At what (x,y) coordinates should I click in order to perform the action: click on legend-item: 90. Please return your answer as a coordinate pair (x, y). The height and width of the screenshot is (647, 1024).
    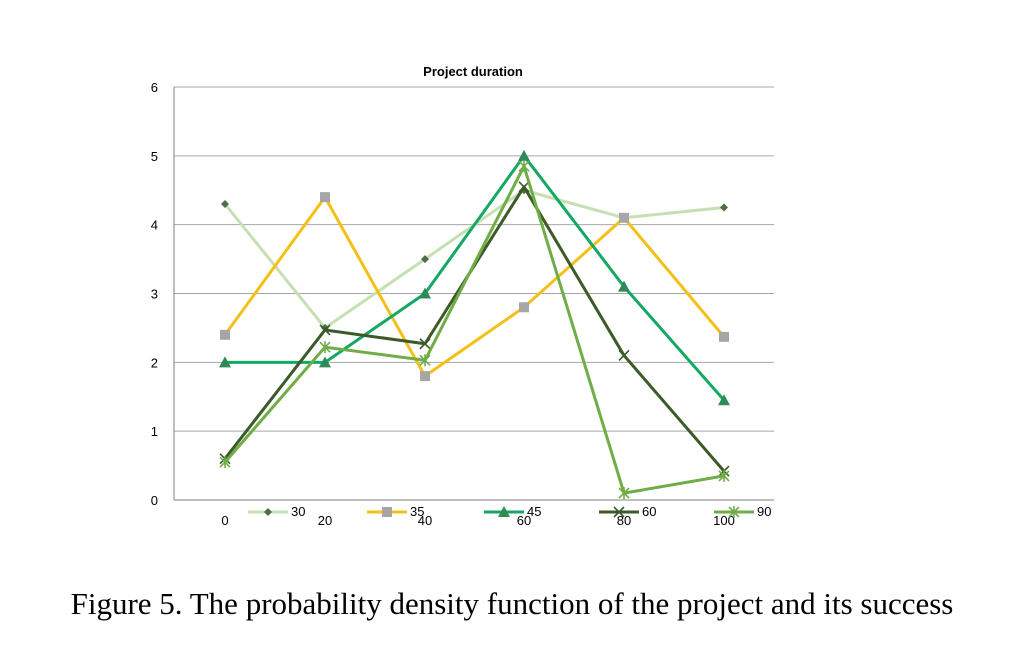
    Looking at the image, I should click on (742, 511).